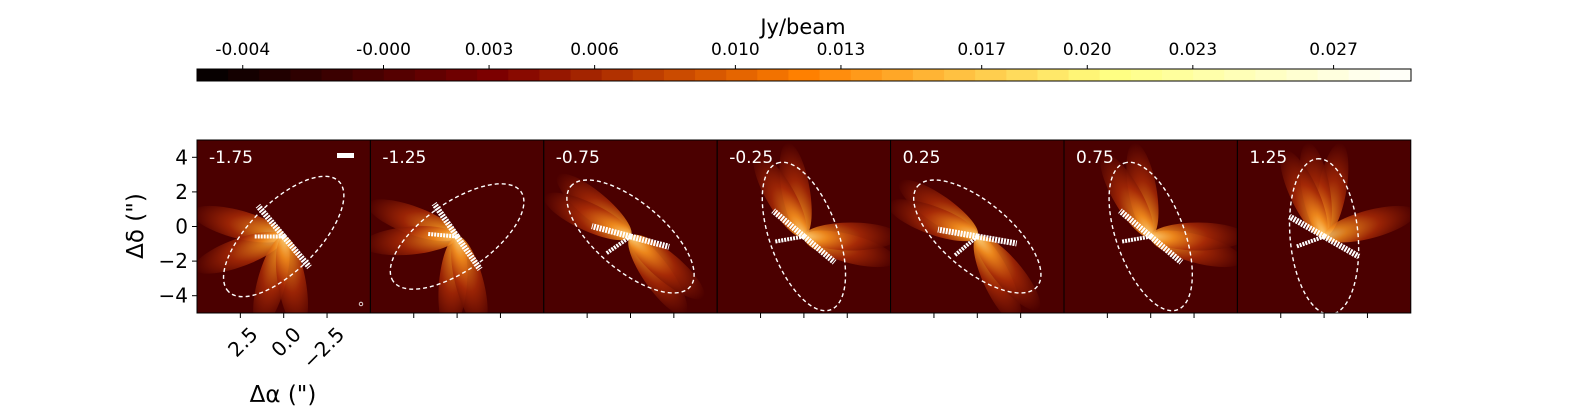  Describe the element at coordinates (1192, 50) in the screenshot. I see `colorbar-tick-label: 0.023` at that location.